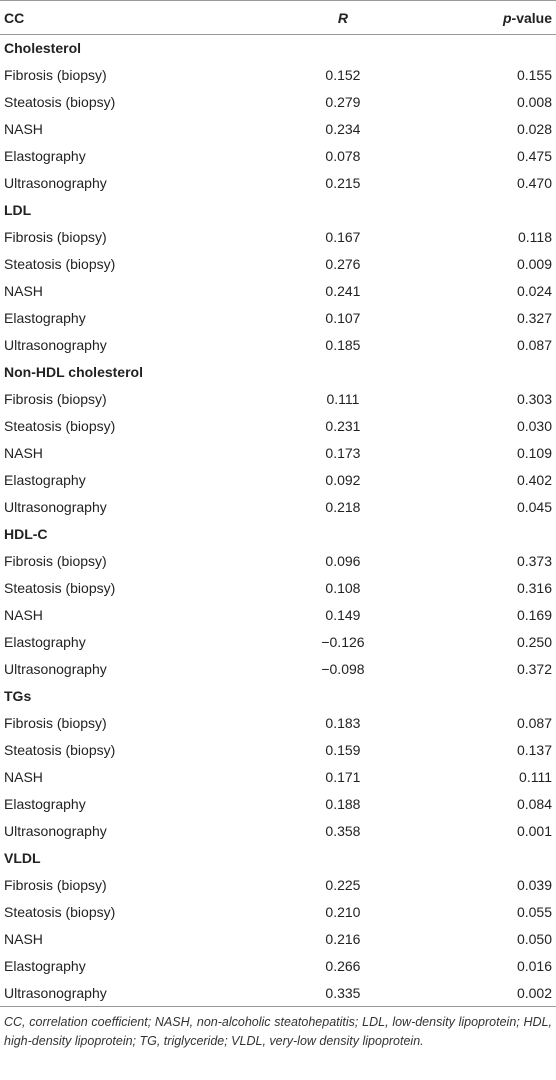 The image size is (556, 1080). I want to click on cell: 0.149, so click(343, 615).